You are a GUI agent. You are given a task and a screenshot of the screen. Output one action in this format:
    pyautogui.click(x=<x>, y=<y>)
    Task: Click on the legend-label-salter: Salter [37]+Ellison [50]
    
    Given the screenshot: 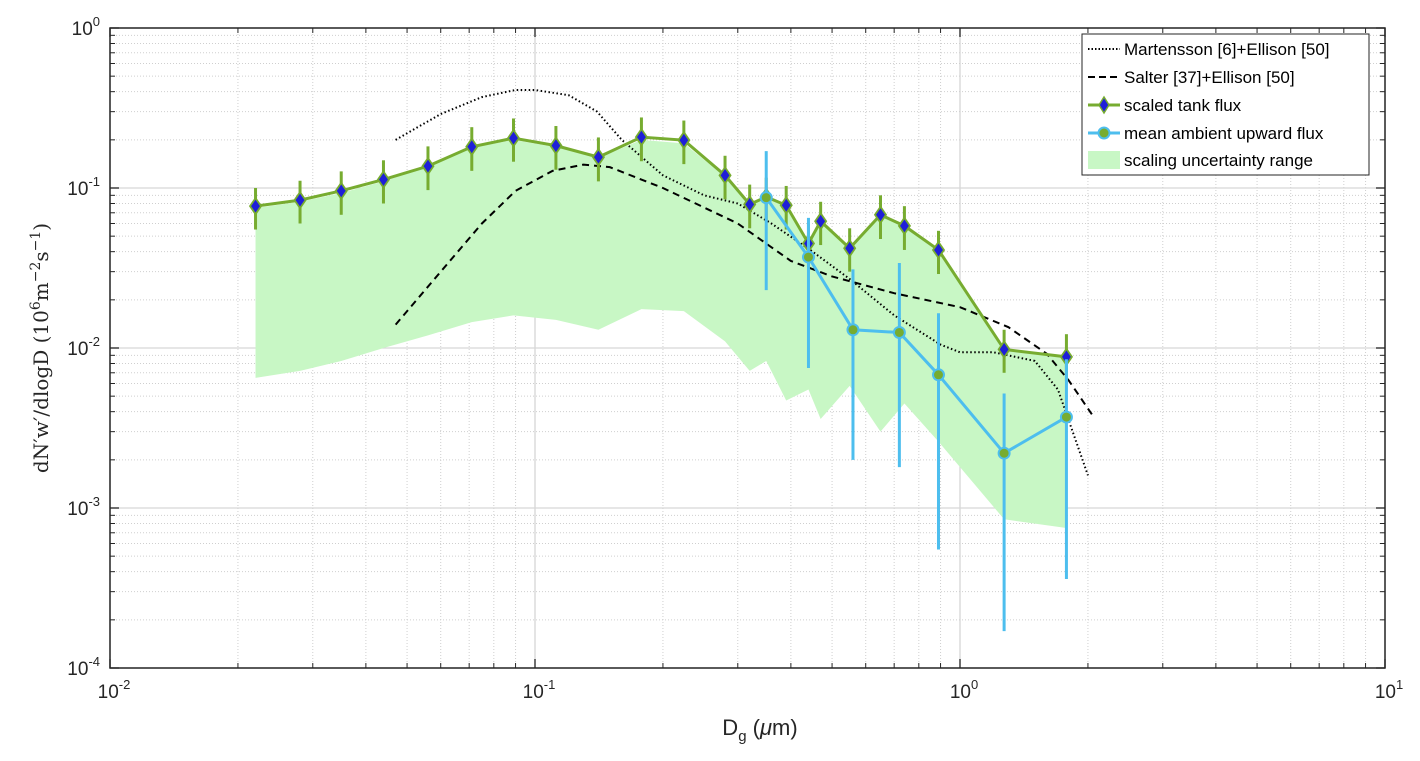 What is the action you would take?
    pyautogui.click(x=1209, y=77)
    